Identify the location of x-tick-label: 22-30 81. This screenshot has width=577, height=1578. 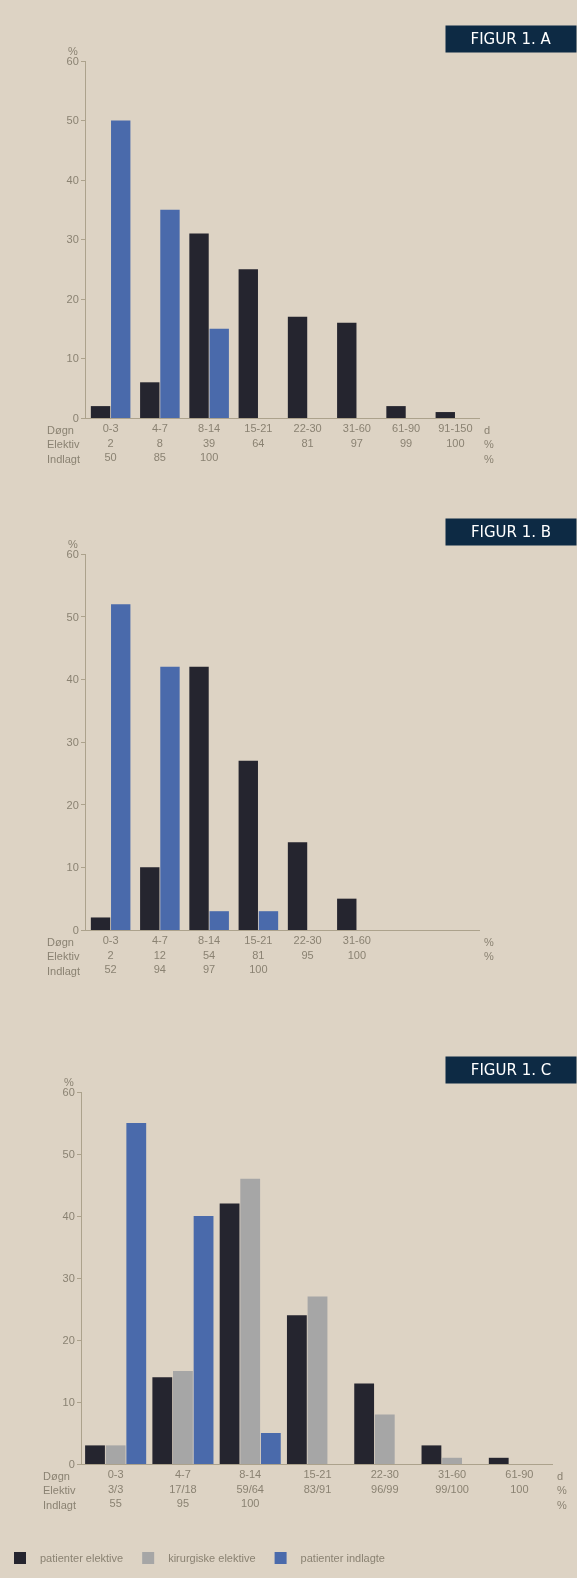
(307, 435).